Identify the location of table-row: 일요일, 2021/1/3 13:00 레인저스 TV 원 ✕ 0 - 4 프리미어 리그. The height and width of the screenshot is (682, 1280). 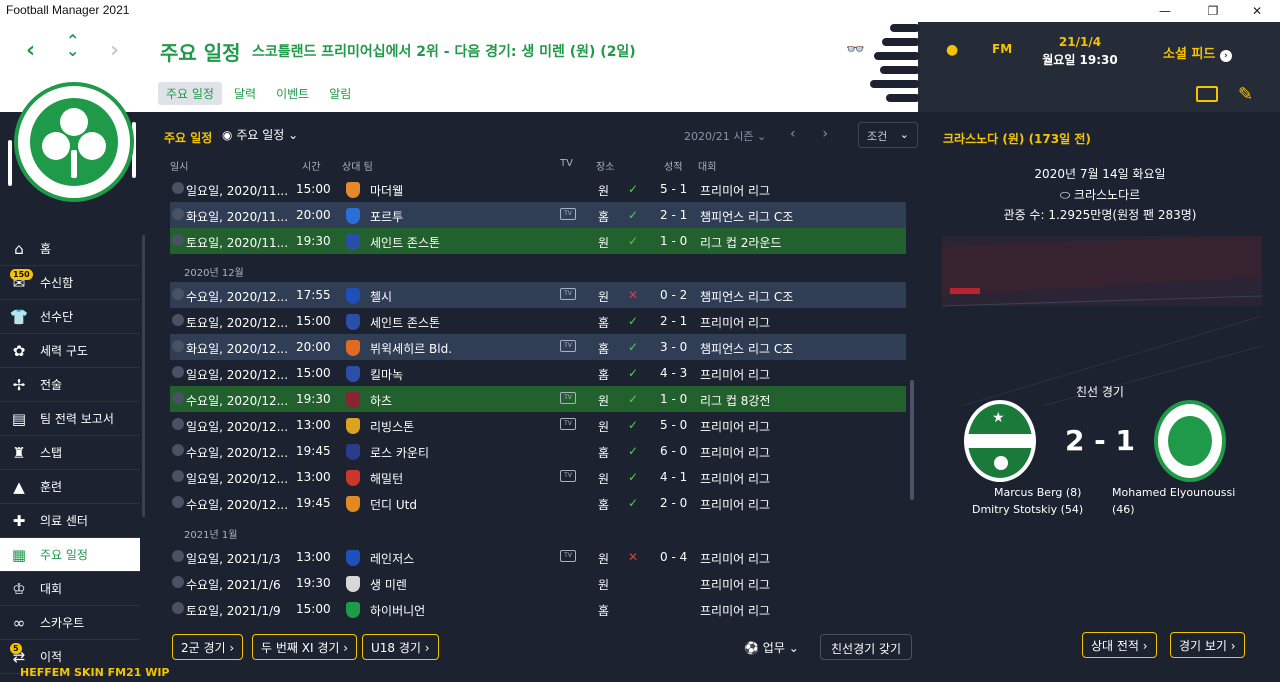
(538, 557).